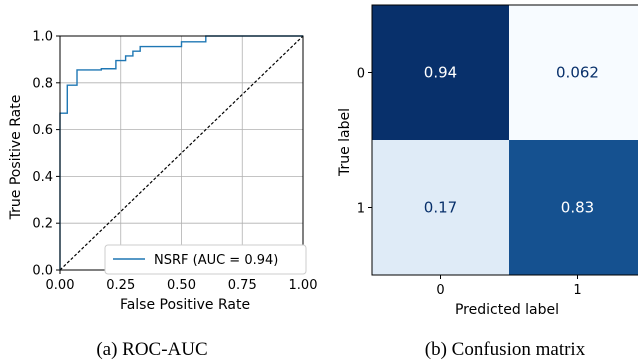  I want to click on roc-legend-box, so click(205, 259).